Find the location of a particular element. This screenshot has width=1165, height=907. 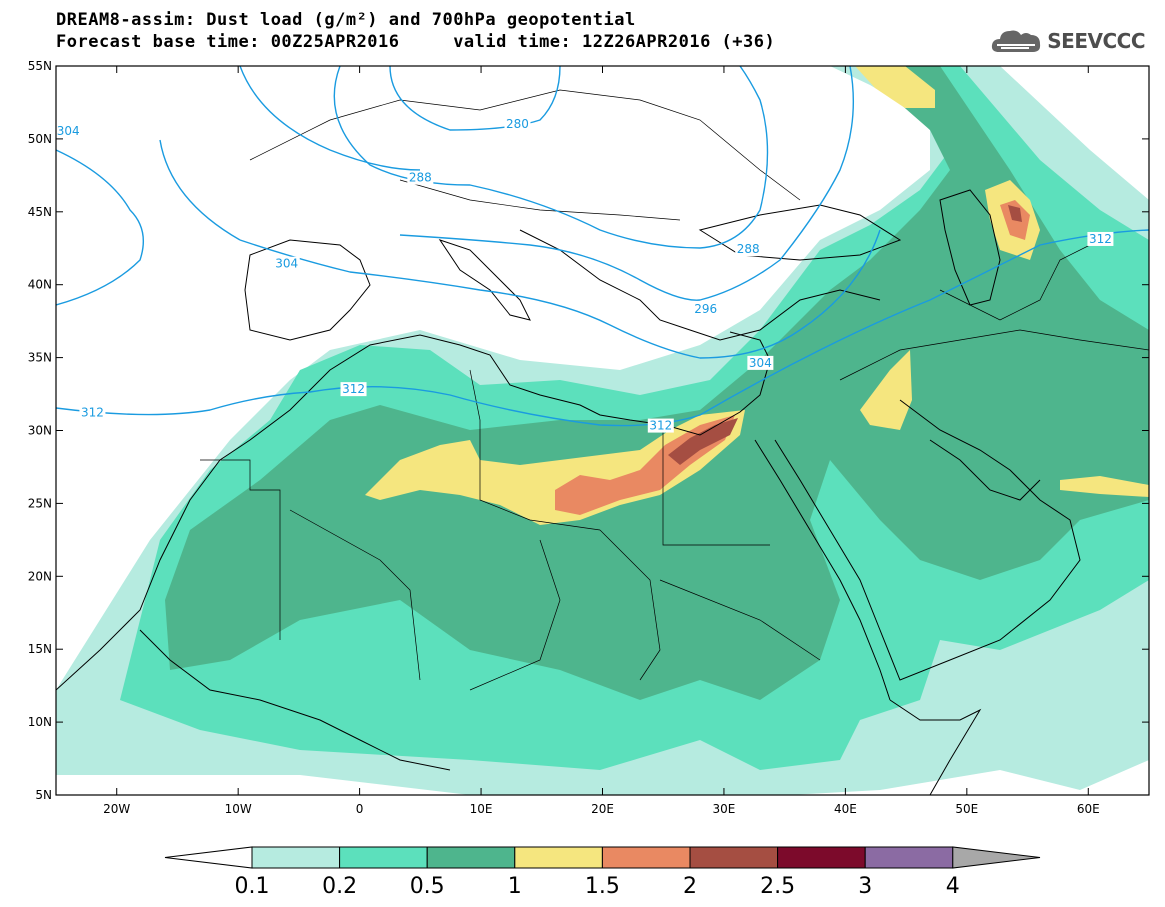

dust-band-1-arabia is located at coordinates (886, 390).